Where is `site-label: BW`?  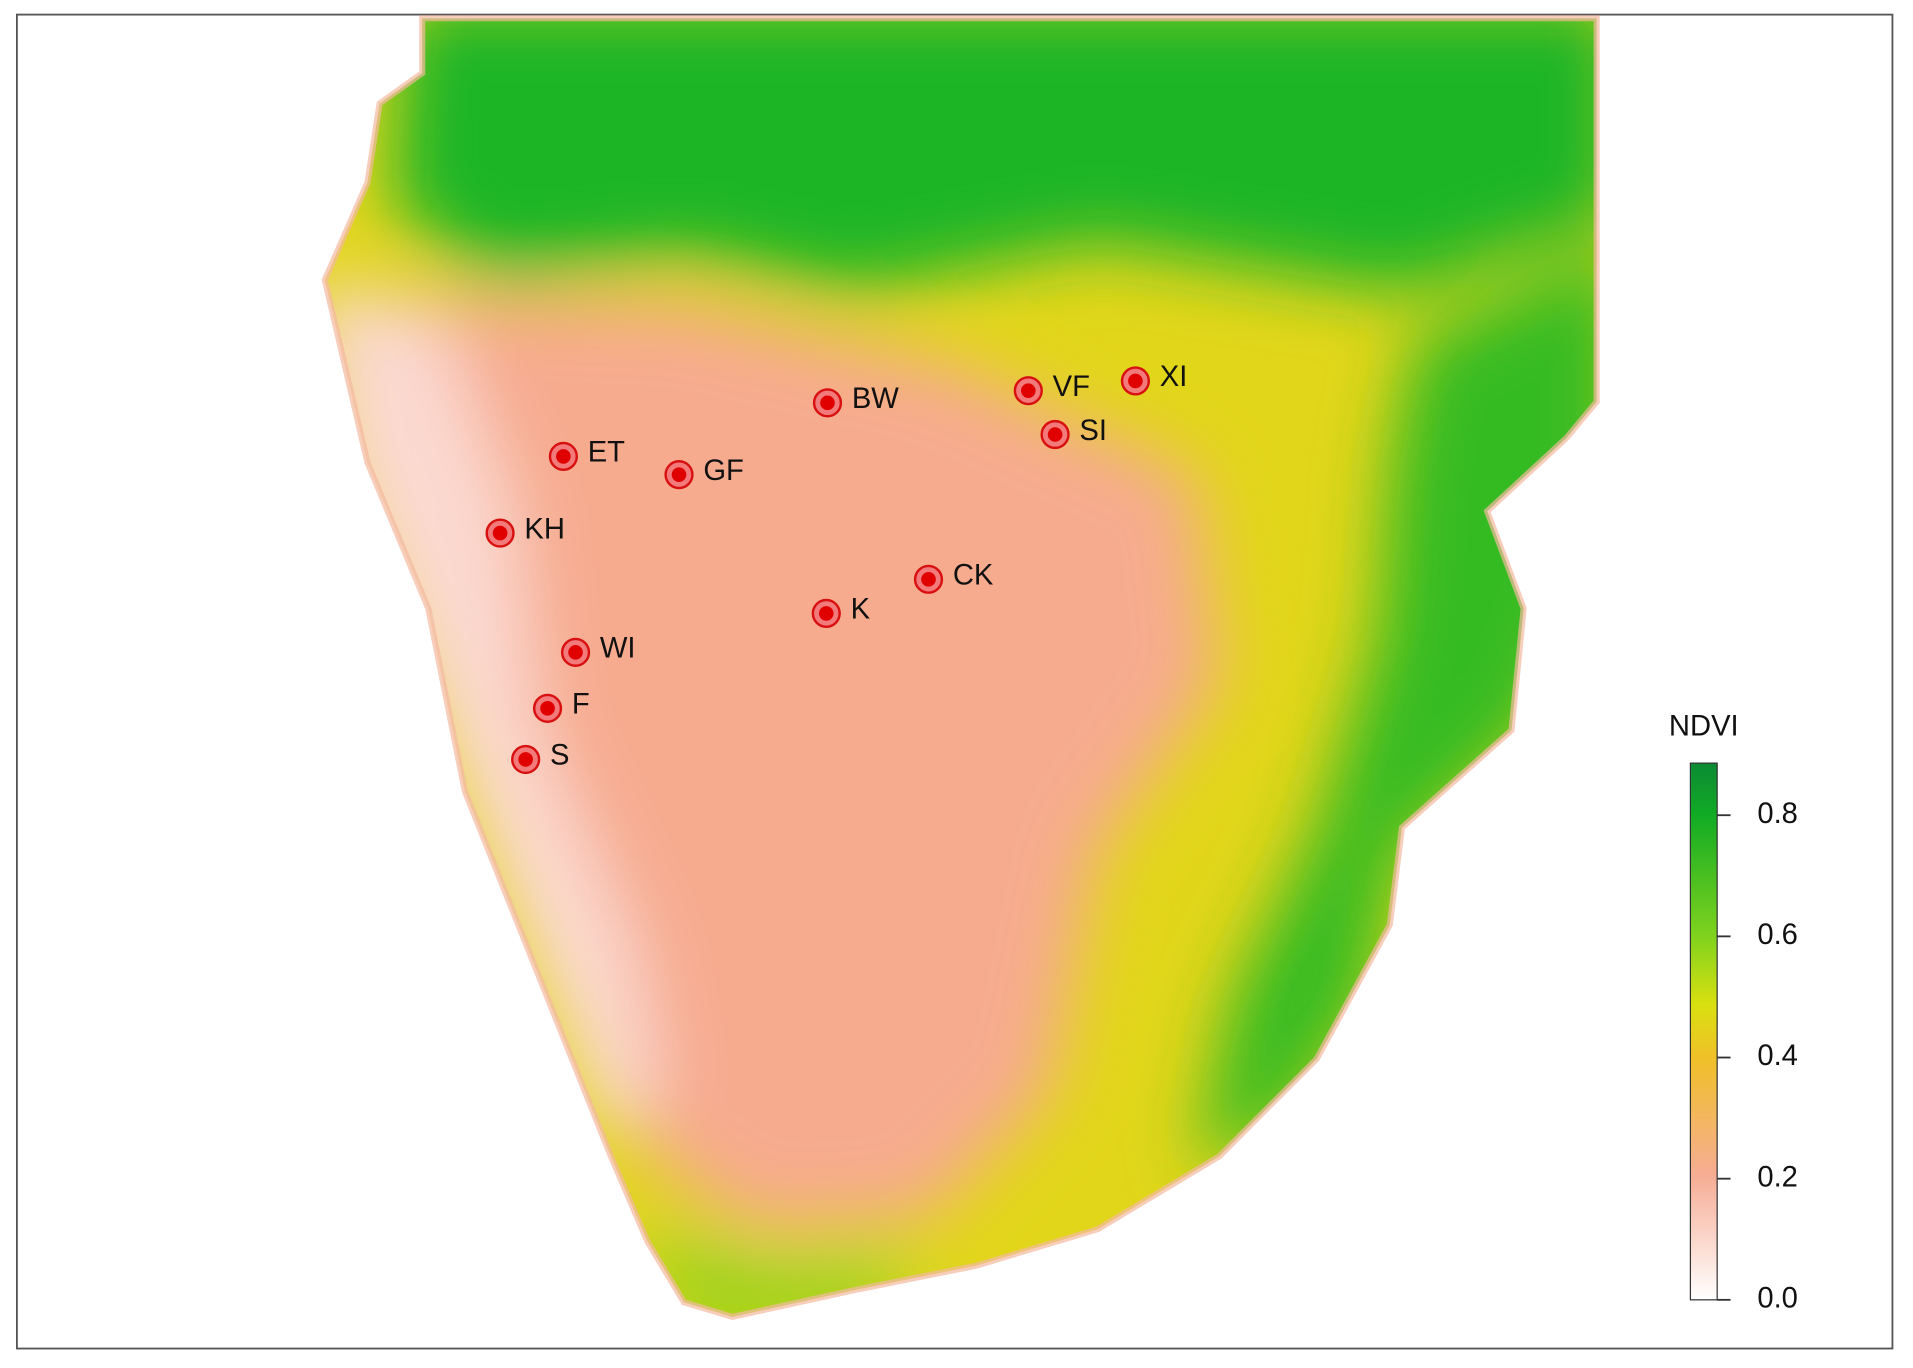
site-label: BW is located at coordinates (875, 399).